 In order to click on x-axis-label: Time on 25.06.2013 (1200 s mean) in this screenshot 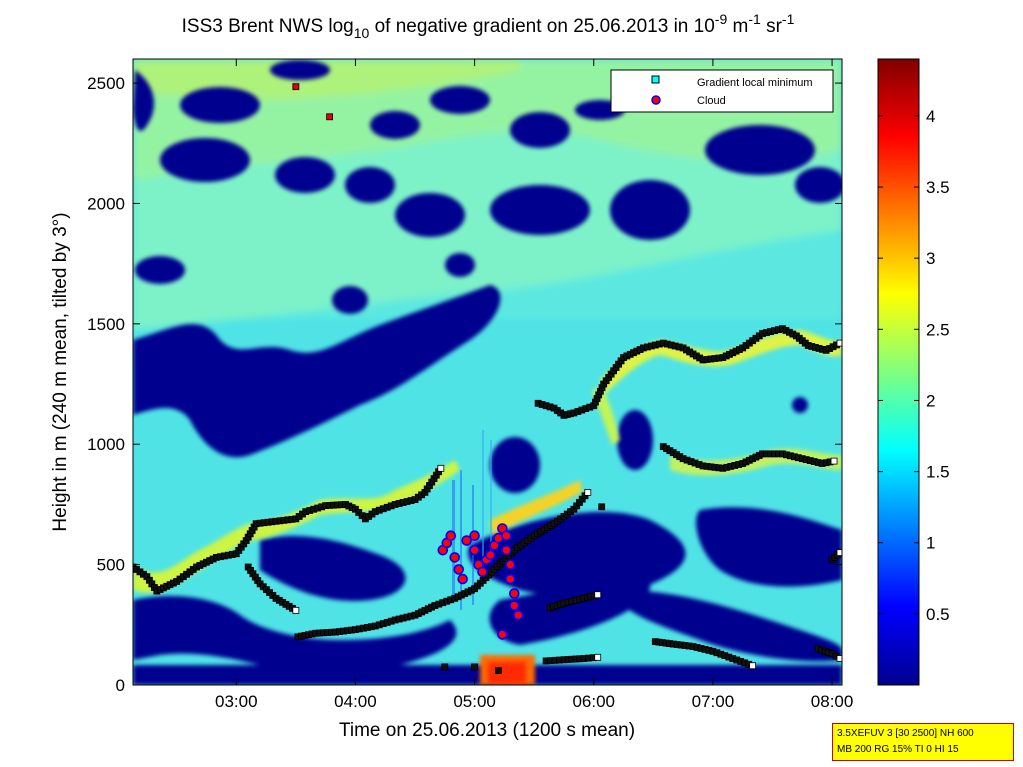, I will do `click(487, 730)`.